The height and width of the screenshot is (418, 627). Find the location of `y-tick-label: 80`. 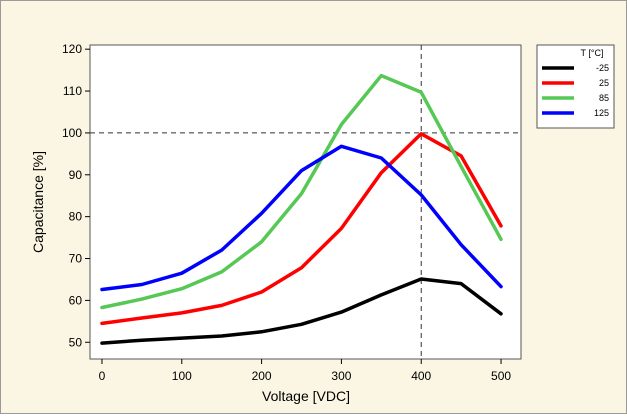

y-tick-label: 80 is located at coordinates (76, 217).